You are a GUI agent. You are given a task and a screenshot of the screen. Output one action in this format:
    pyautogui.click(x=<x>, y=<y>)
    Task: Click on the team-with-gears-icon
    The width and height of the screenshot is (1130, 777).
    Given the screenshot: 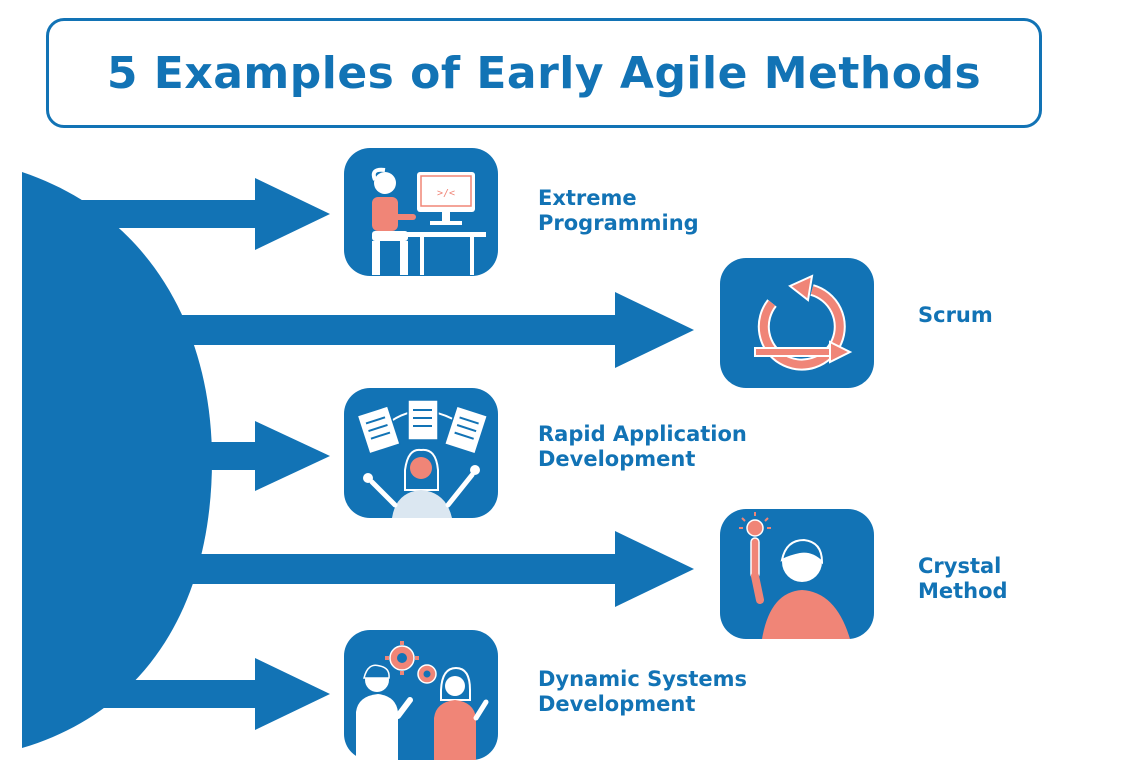 What is the action you would take?
    pyautogui.click(x=421, y=695)
    